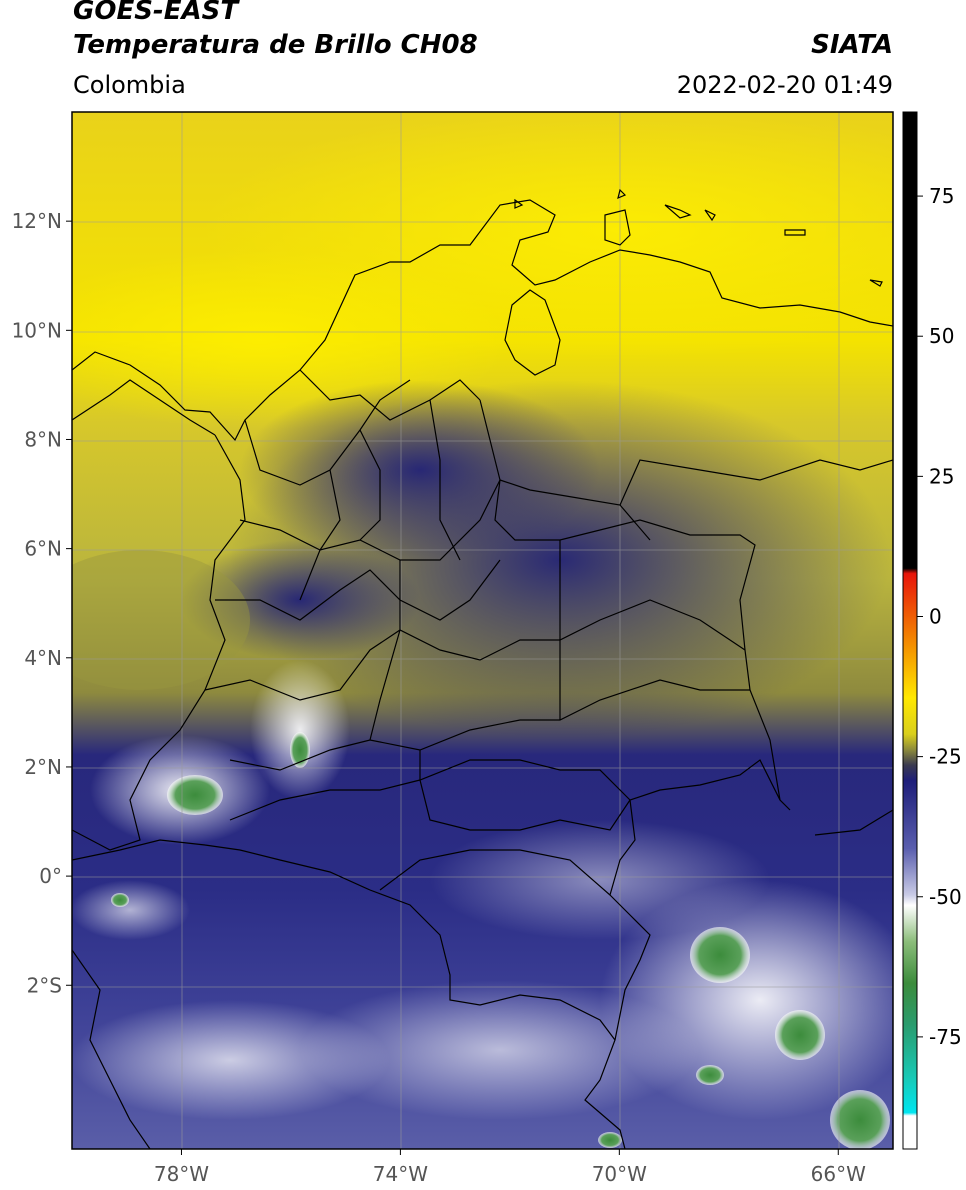  Describe the element at coordinates (37, 221) in the screenshot. I see `lat-tick-label: 12°N` at that location.